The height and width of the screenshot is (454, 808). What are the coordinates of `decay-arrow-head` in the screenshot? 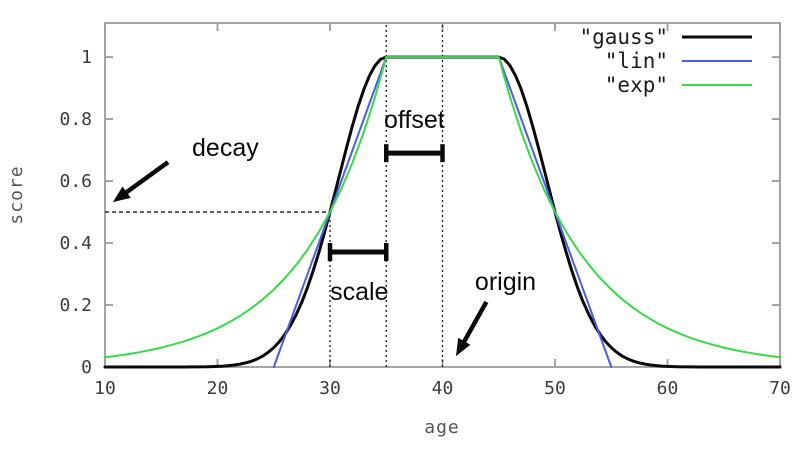 It's located at (121, 194).